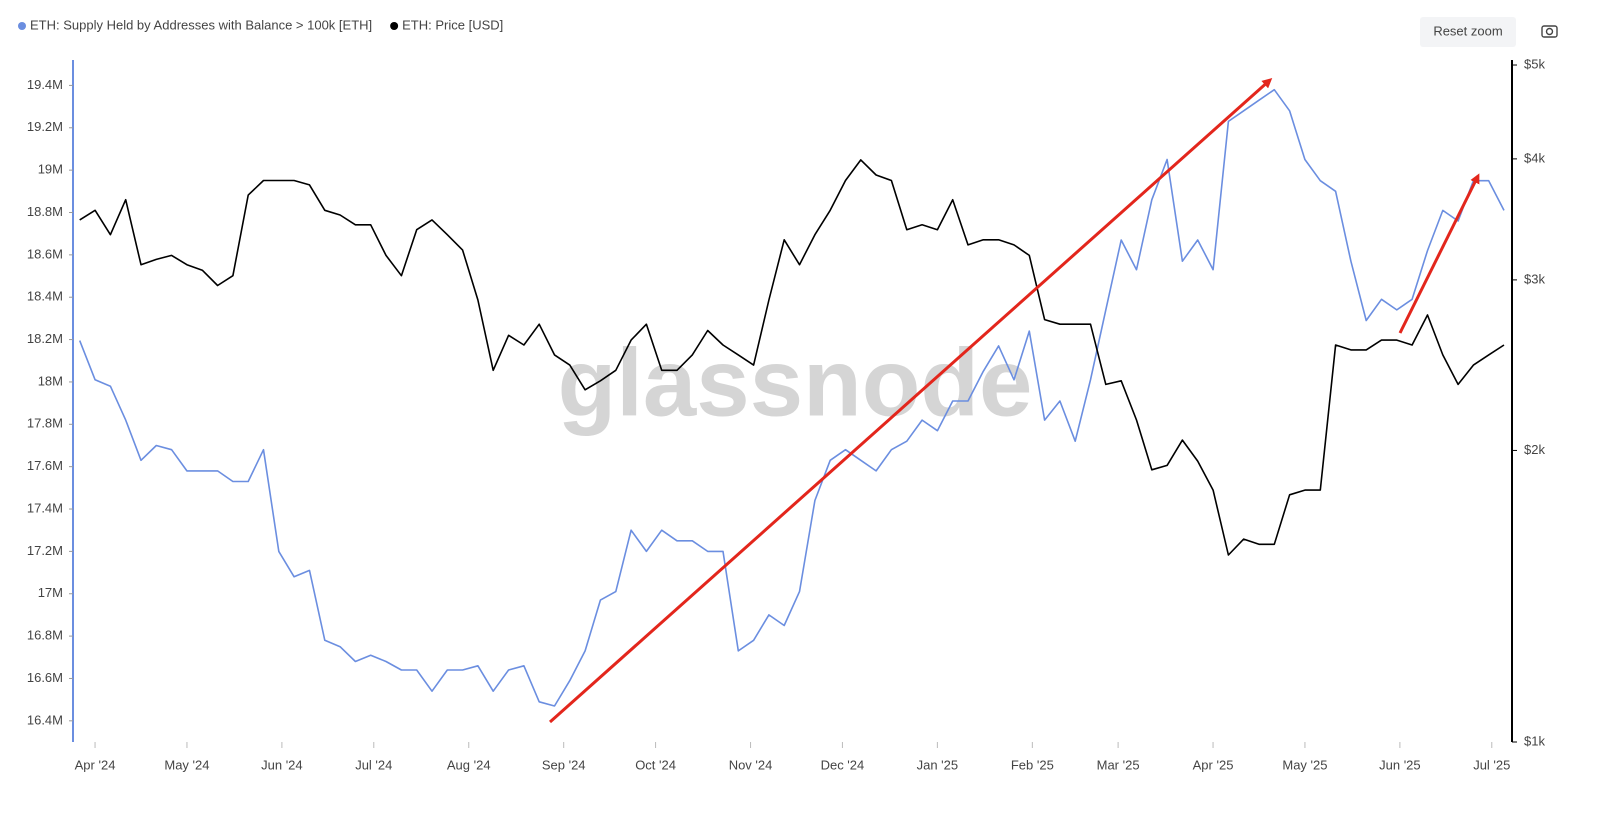  I want to click on y-tick-label: 16.6M, so click(45, 677).